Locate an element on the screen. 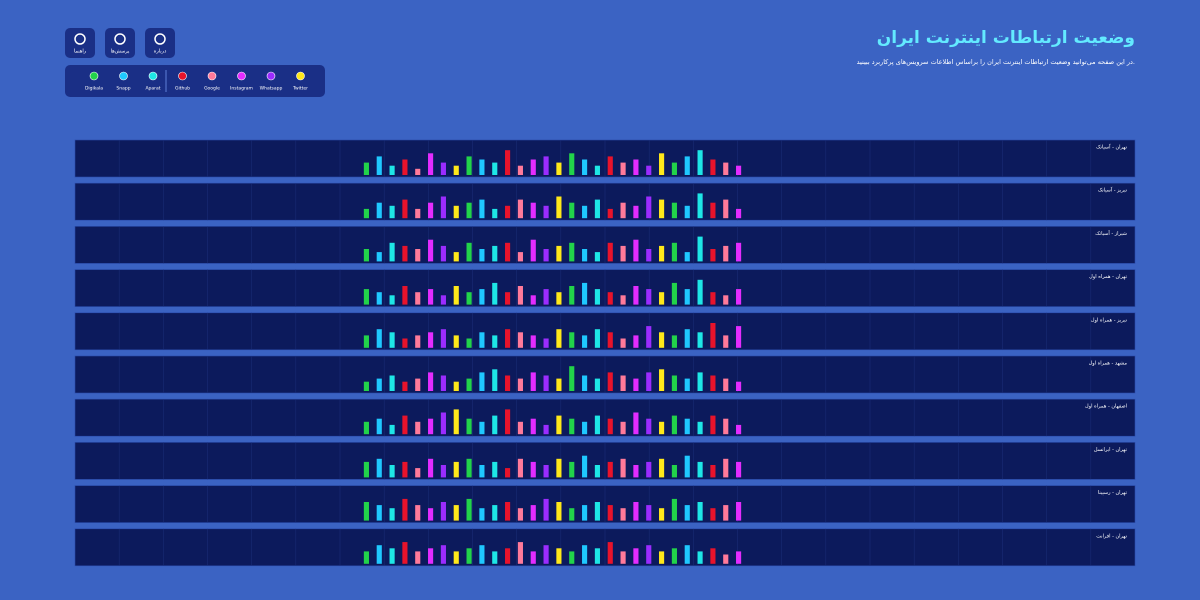  panel-label: تهران - رسپینا is located at coordinates (1113, 493).